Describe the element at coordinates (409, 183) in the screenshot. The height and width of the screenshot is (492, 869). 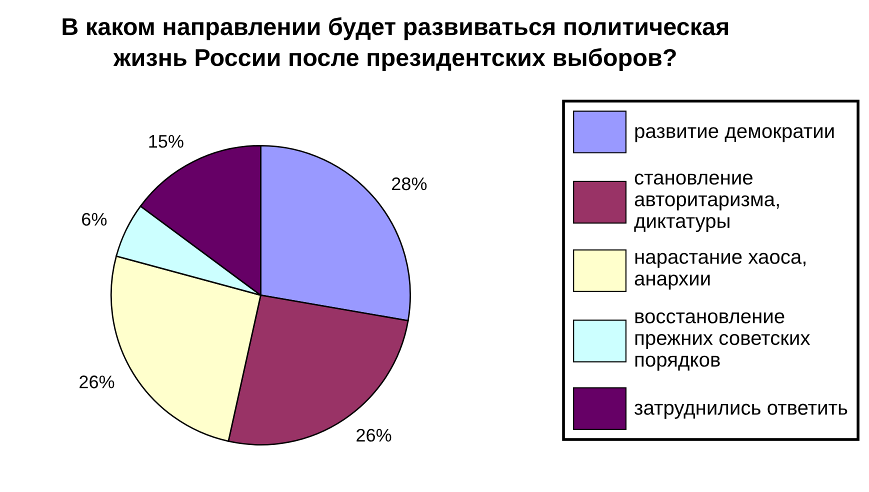
I see `data-label: 28%` at that location.